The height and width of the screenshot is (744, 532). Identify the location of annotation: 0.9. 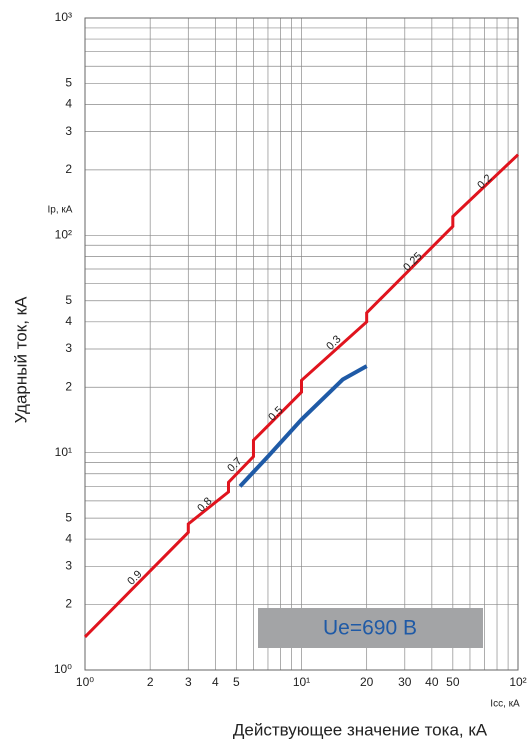
(134, 577).